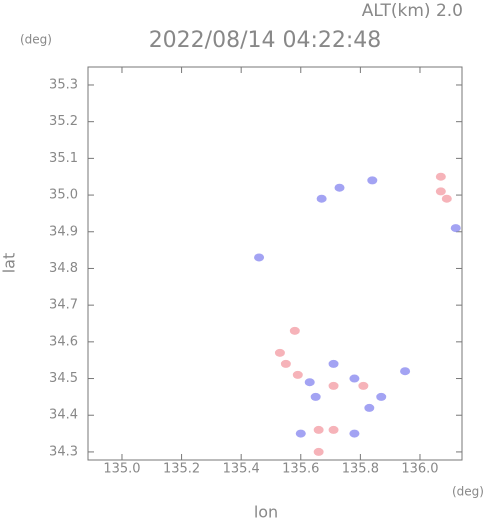 This screenshot has height=521, width=491. I want to click on y-tick-label: 34.3, so click(63, 451).